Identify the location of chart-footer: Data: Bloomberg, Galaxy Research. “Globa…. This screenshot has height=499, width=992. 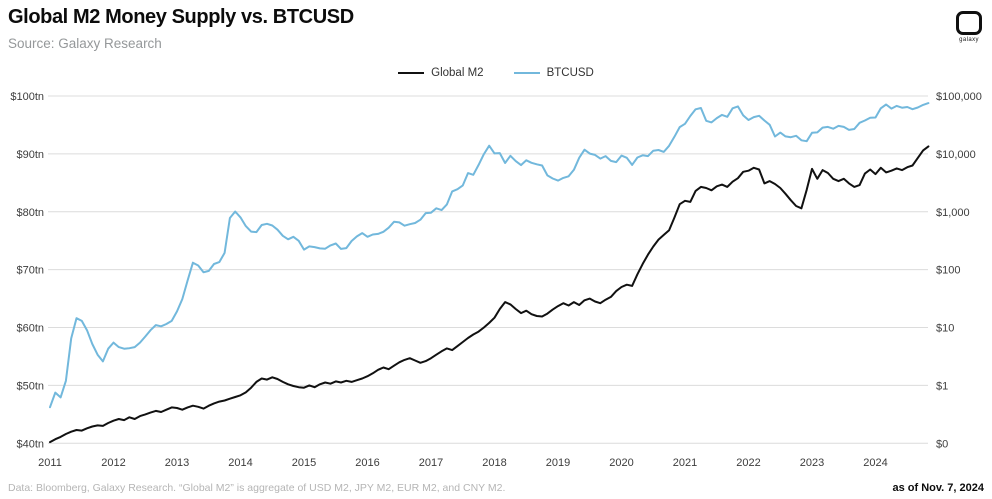
(496, 488).